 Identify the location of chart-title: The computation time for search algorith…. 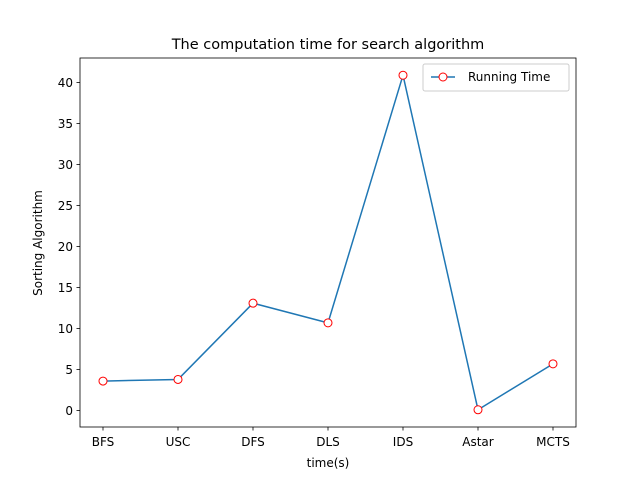
(328, 45).